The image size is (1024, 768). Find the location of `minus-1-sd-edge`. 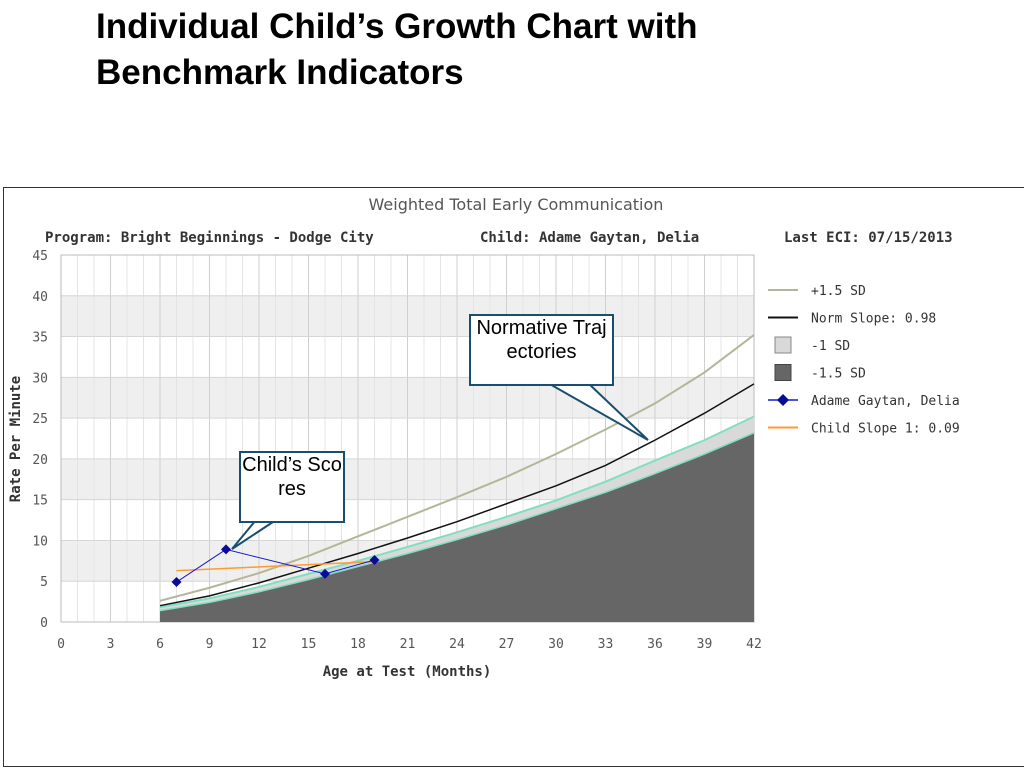

minus-1-sd-edge is located at coordinates (457, 512).